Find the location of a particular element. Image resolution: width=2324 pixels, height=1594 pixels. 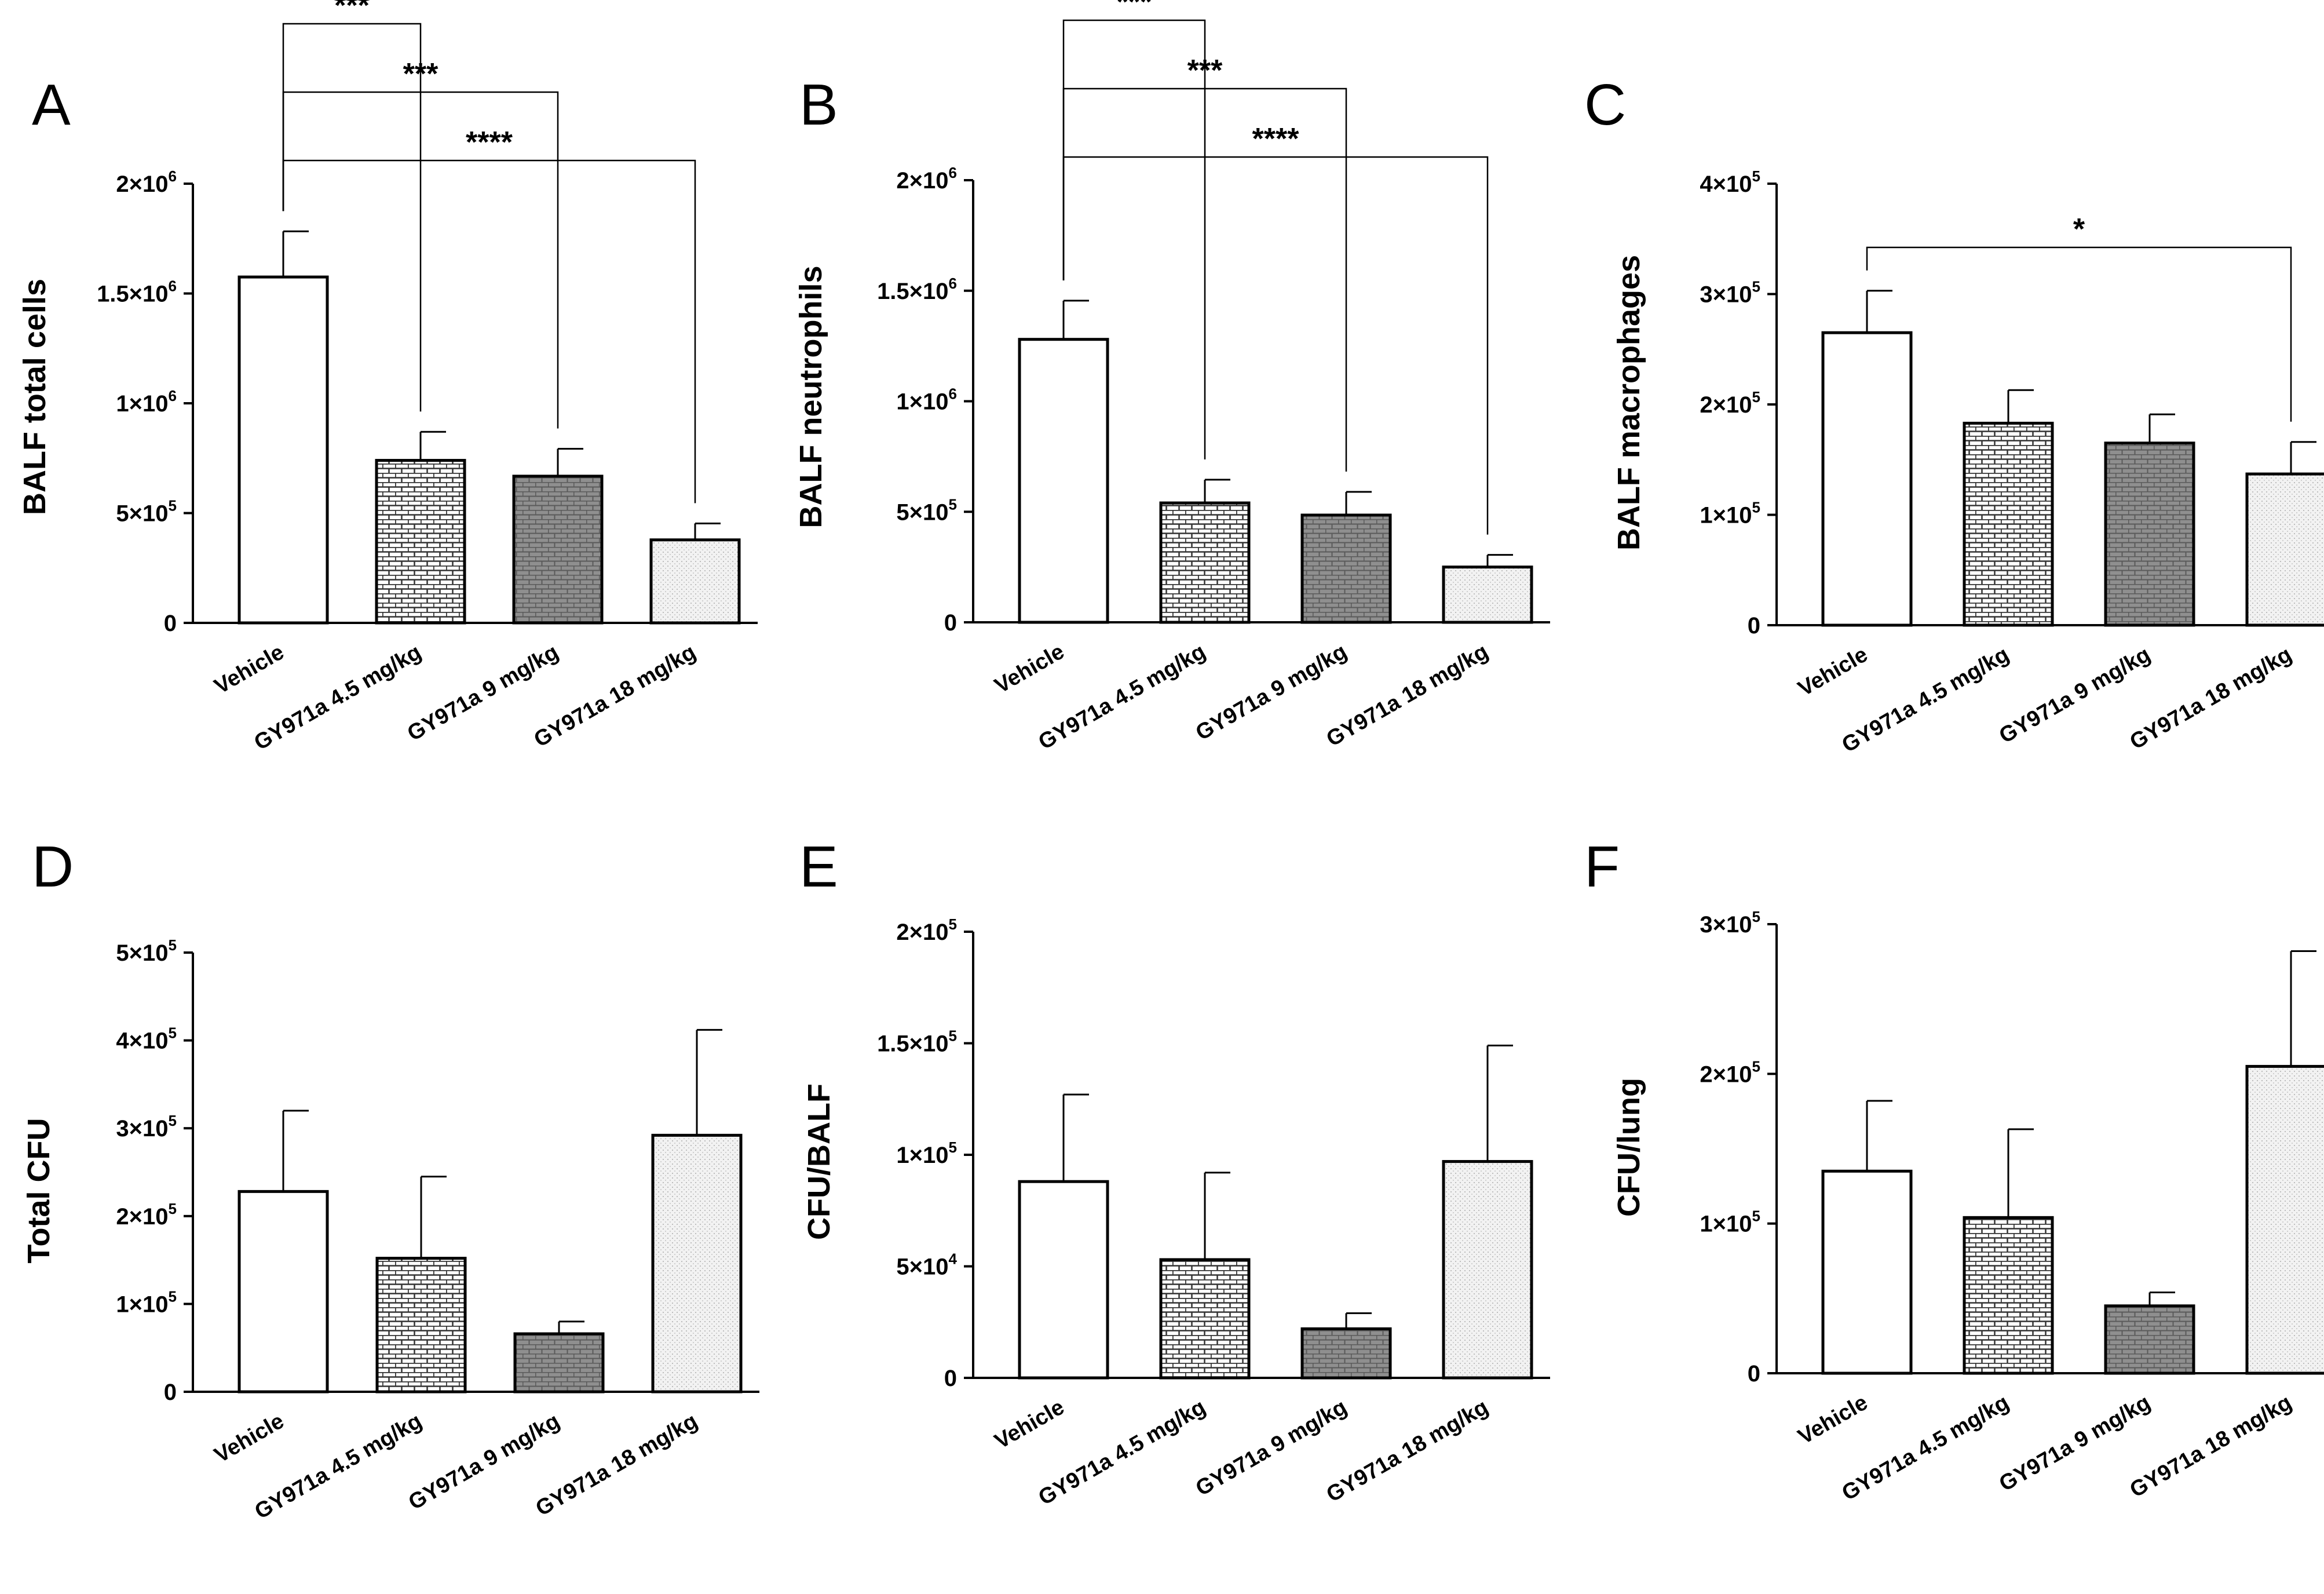

y-axis-label: BALF macrophages is located at coordinates (1629, 402).